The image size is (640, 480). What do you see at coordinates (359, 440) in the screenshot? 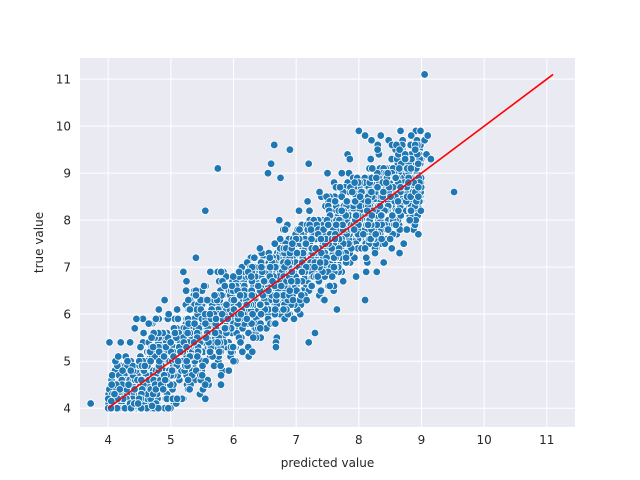
I see `x-tick-label: 8` at bounding box center [359, 440].